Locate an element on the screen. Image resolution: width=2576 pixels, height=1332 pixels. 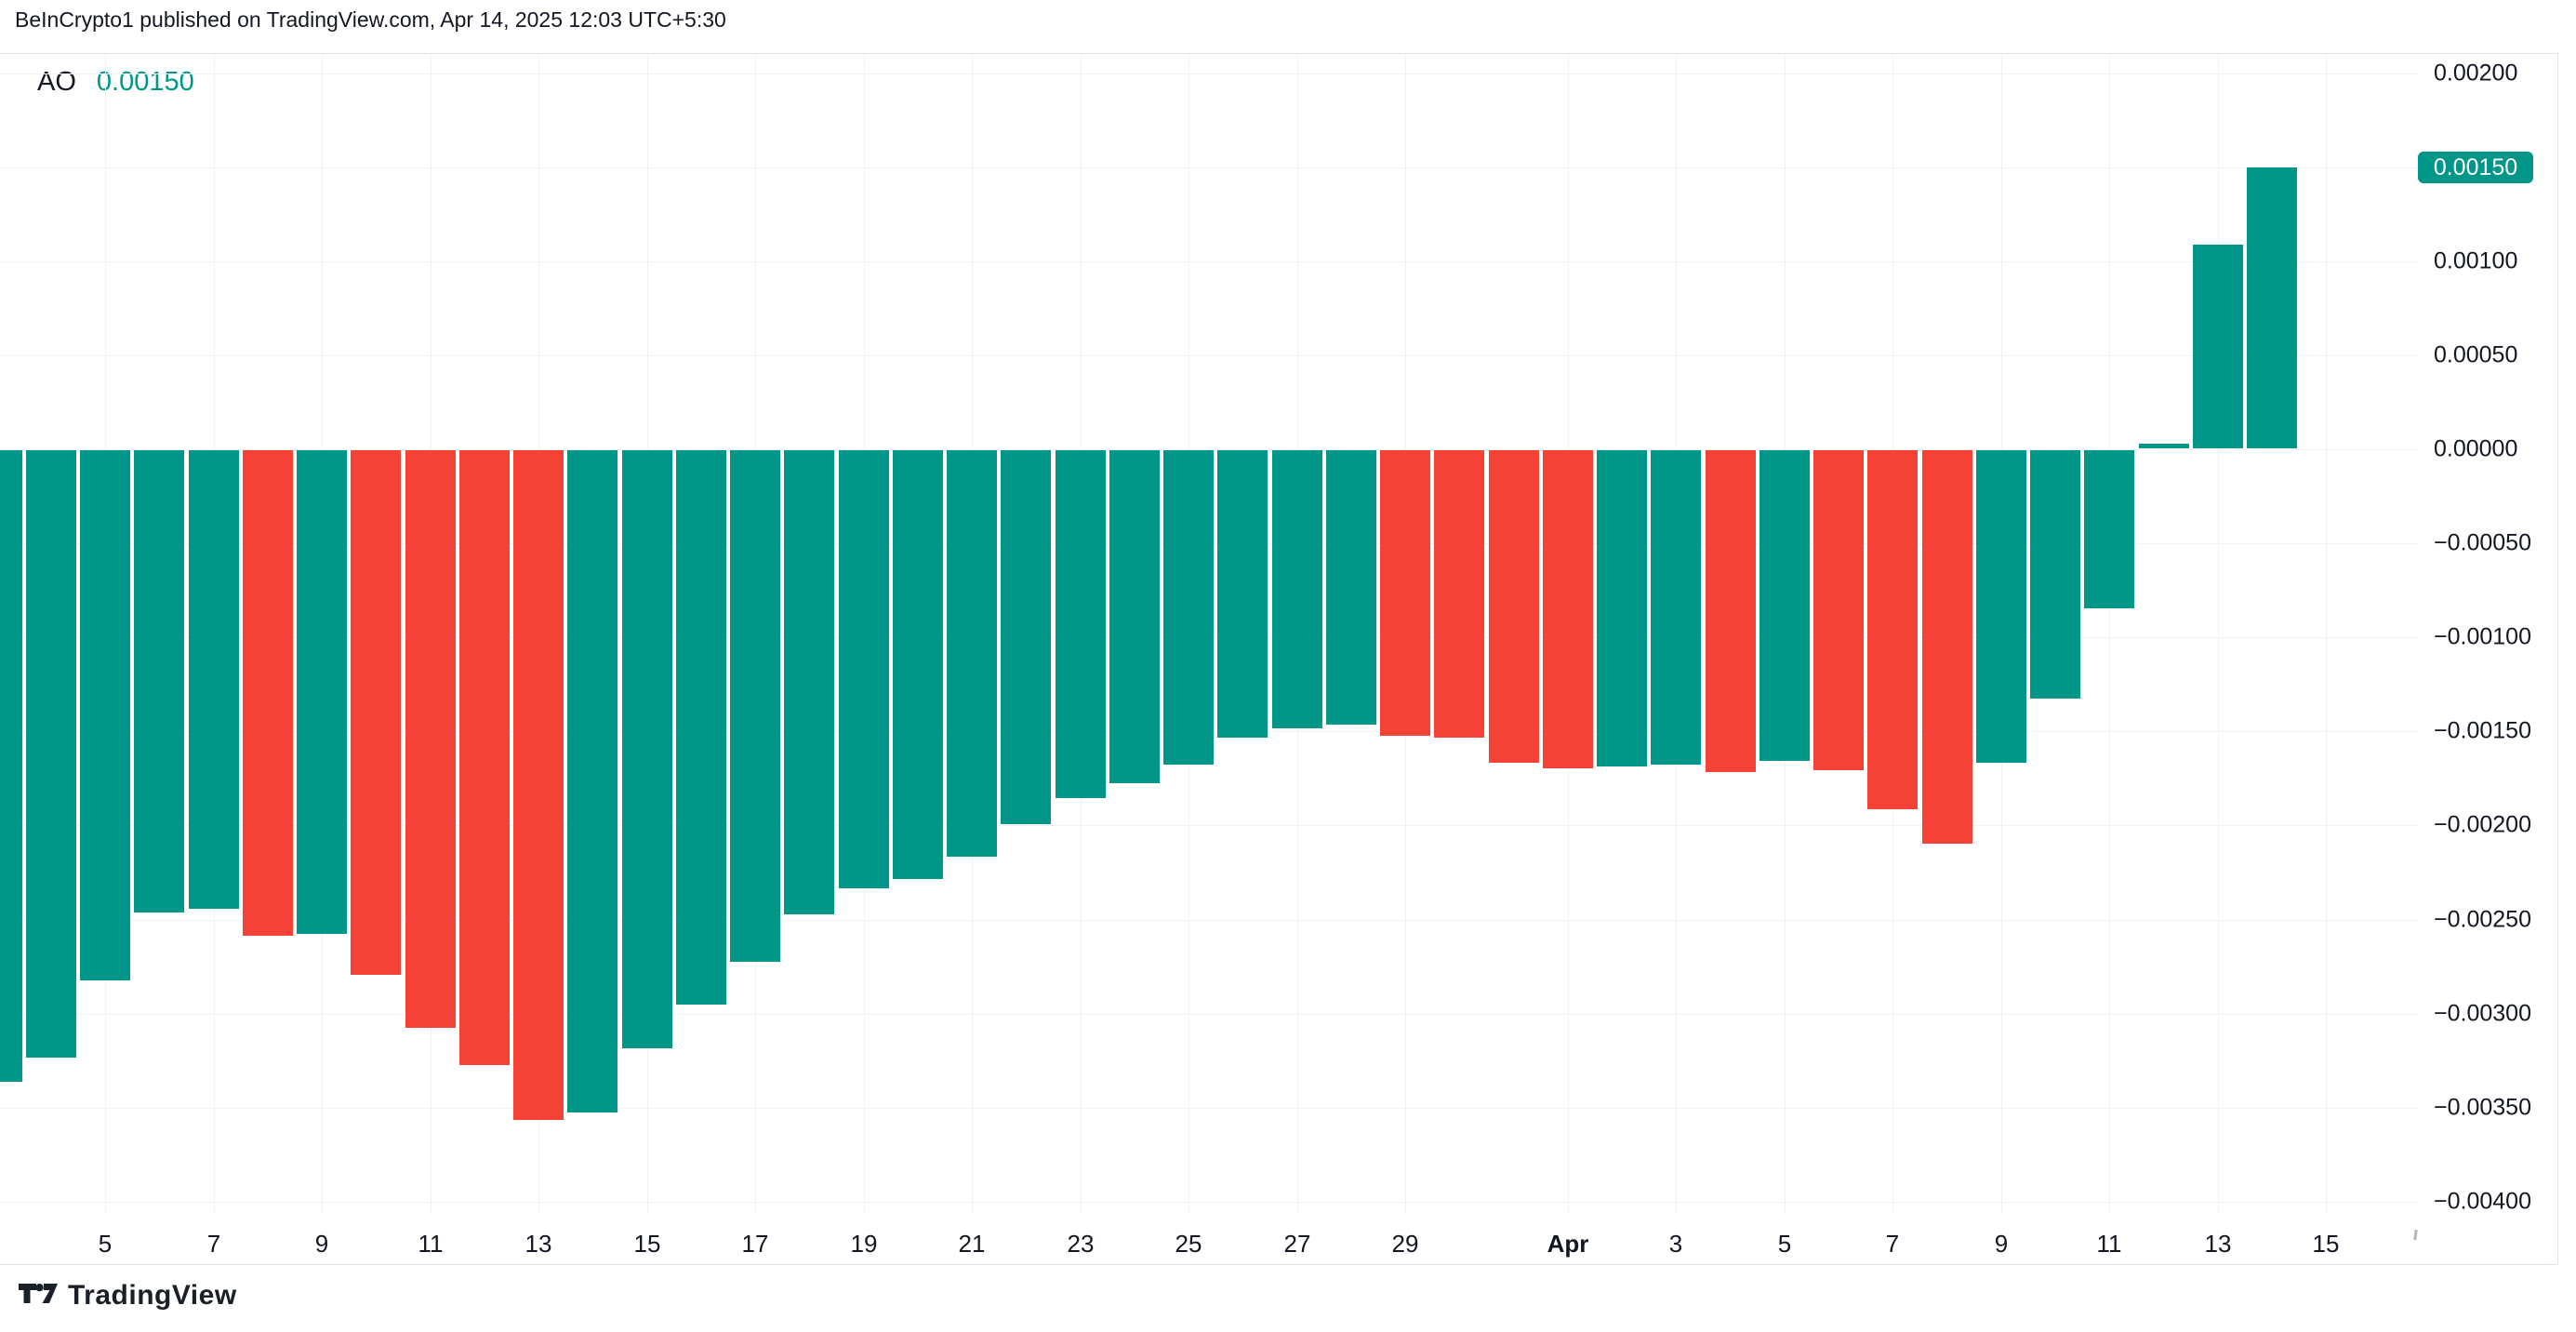
indicator-last-value: 0.00150 is located at coordinates (145, 82).